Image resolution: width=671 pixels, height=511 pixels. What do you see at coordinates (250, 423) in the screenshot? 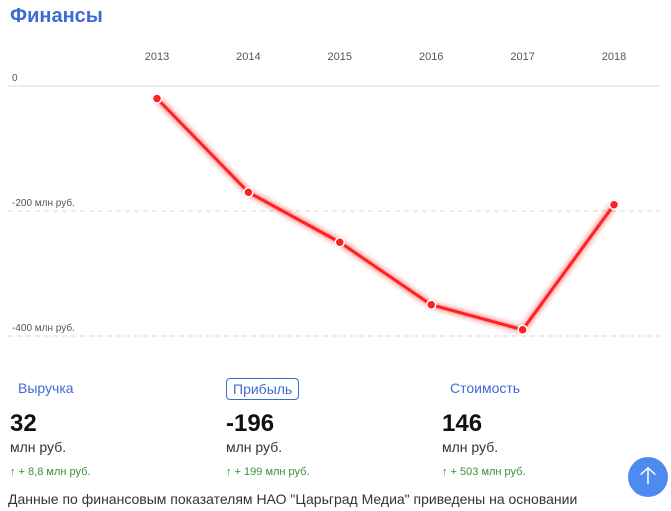
I see `metric-profit-value: -196` at bounding box center [250, 423].